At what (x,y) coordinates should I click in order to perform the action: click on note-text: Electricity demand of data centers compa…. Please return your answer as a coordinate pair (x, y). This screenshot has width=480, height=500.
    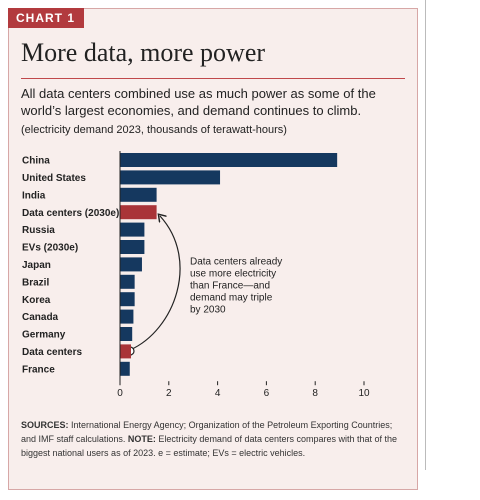
    Looking at the image, I should click on (209, 446).